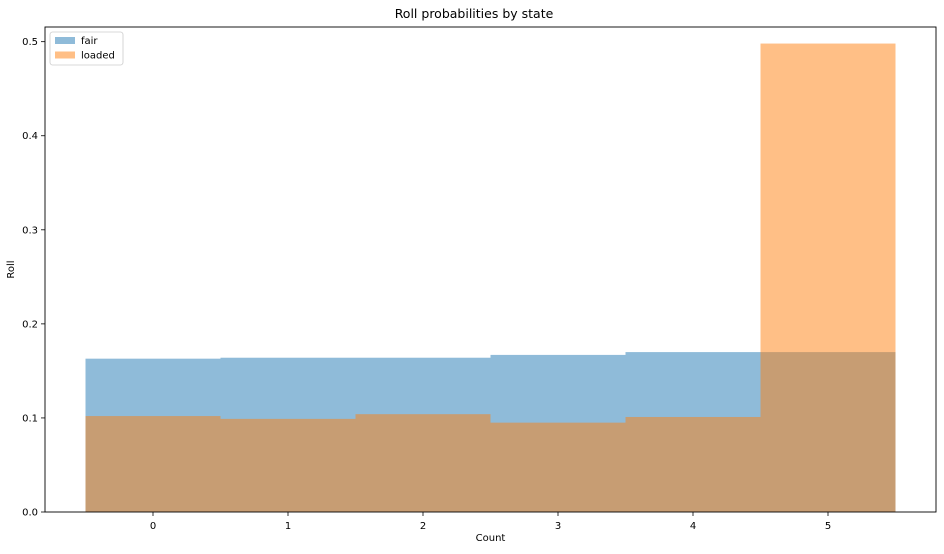  What do you see at coordinates (490, 522) in the screenshot?
I see `x-axis: 0 1 2 3 4 5` at bounding box center [490, 522].